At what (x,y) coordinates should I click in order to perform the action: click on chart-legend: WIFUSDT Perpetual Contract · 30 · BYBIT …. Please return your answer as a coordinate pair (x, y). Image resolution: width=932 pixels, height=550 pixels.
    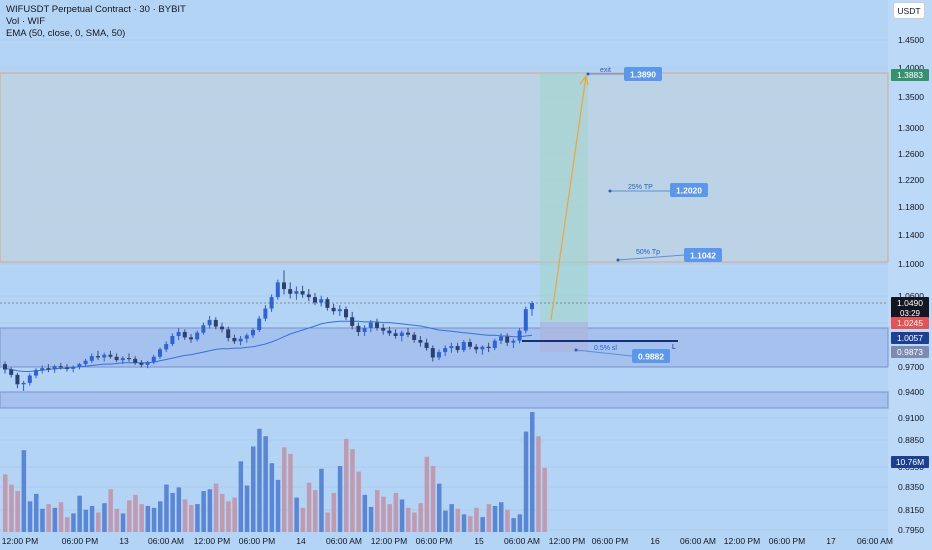
    Looking at the image, I should click on (96, 22).